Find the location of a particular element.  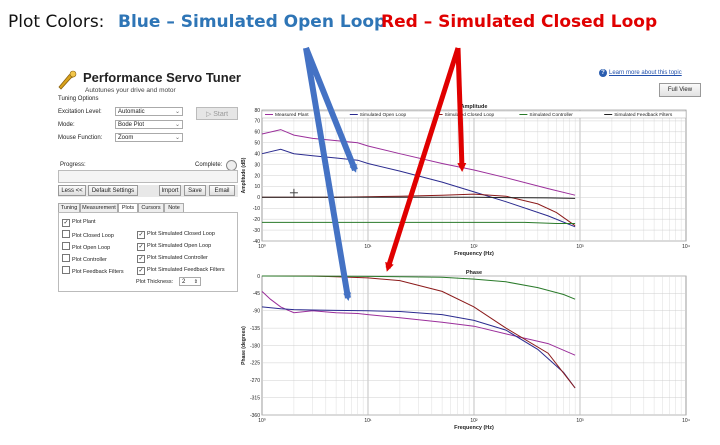

trumpet-logo-icon is located at coordinates (67, 80).